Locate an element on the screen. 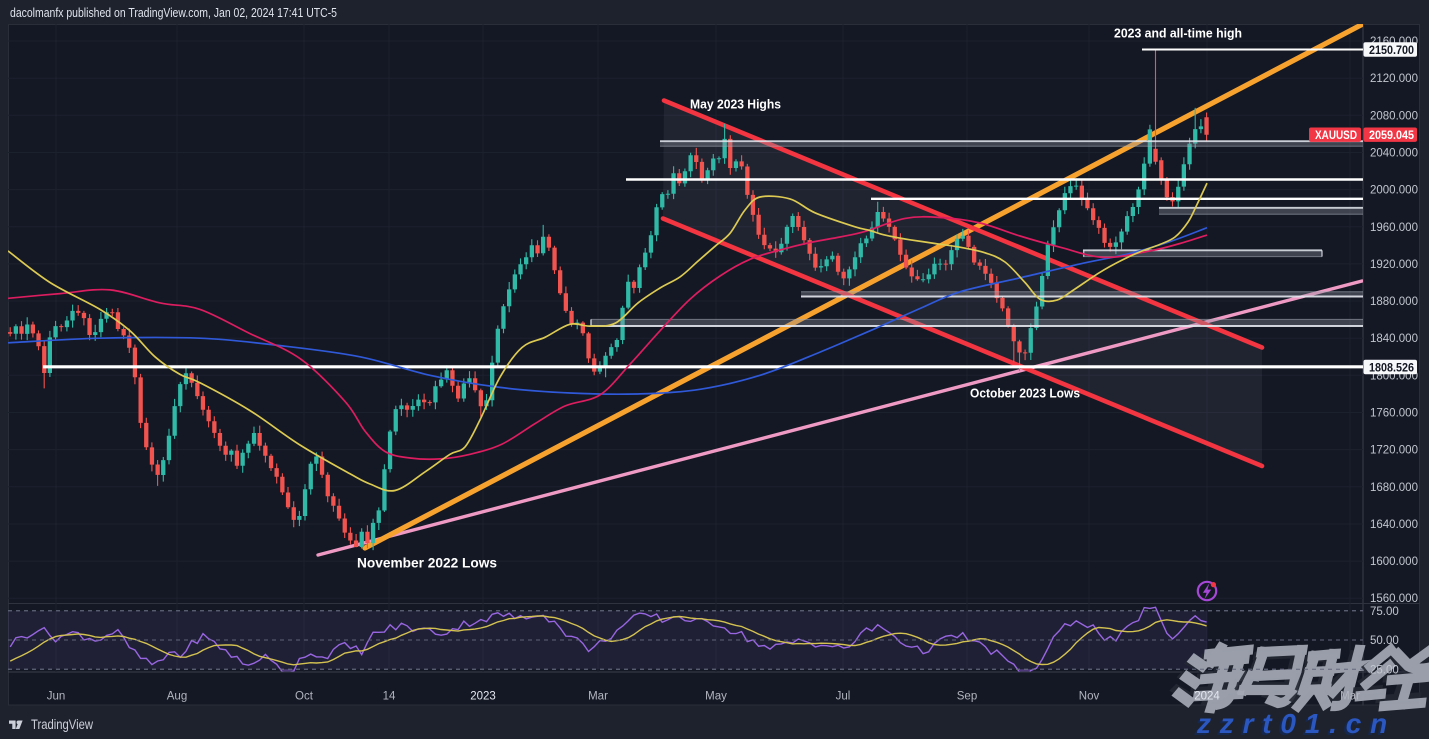  svg-text: 2024 is located at coordinates (1207, 697).